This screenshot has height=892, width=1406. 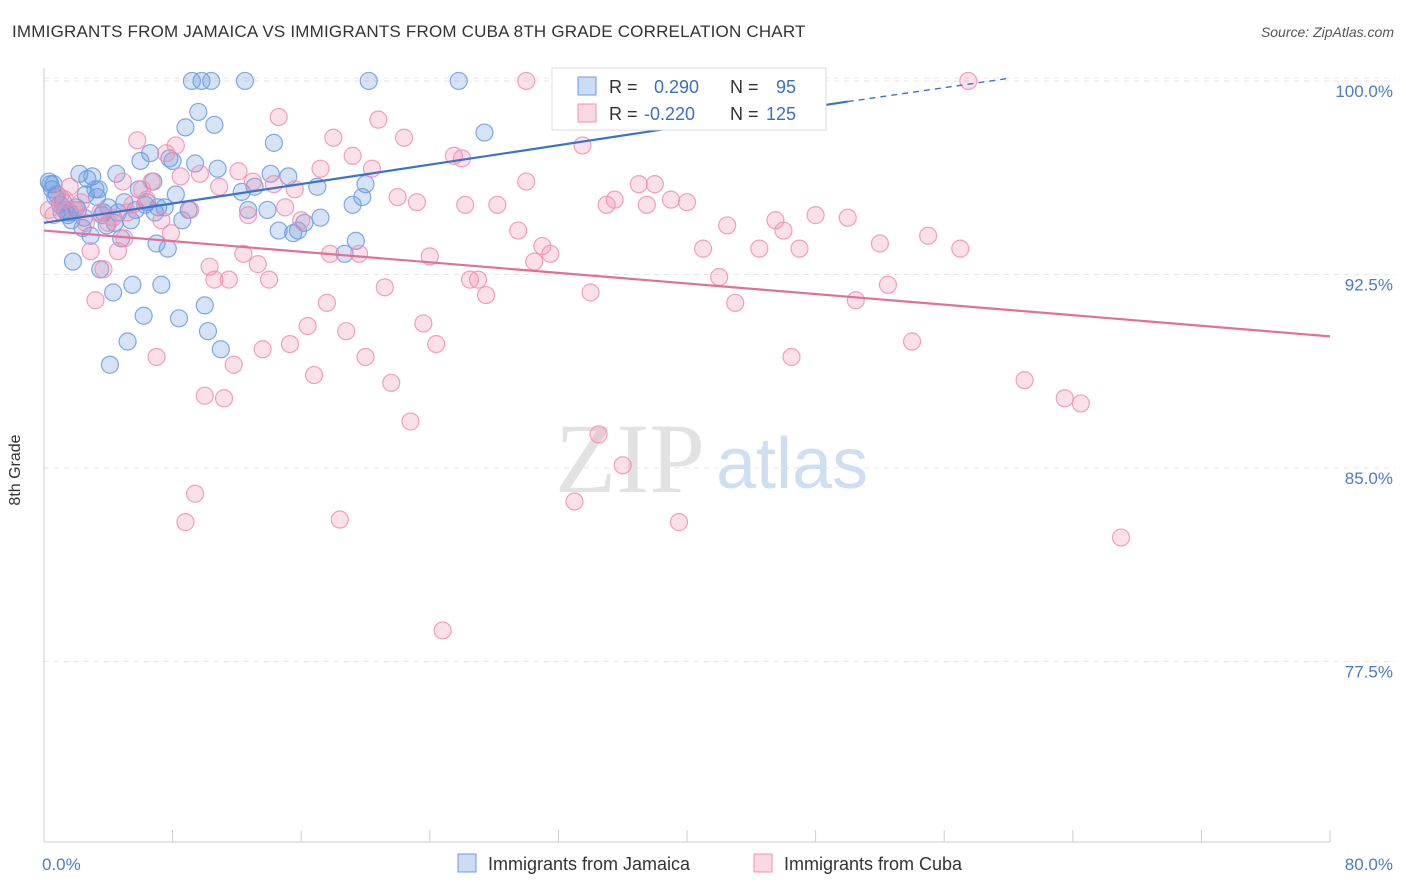 What do you see at coordinates (781, 114) in the screenshot?
I see `legend-n-value-2: 125` at bounding box center [781, 114].